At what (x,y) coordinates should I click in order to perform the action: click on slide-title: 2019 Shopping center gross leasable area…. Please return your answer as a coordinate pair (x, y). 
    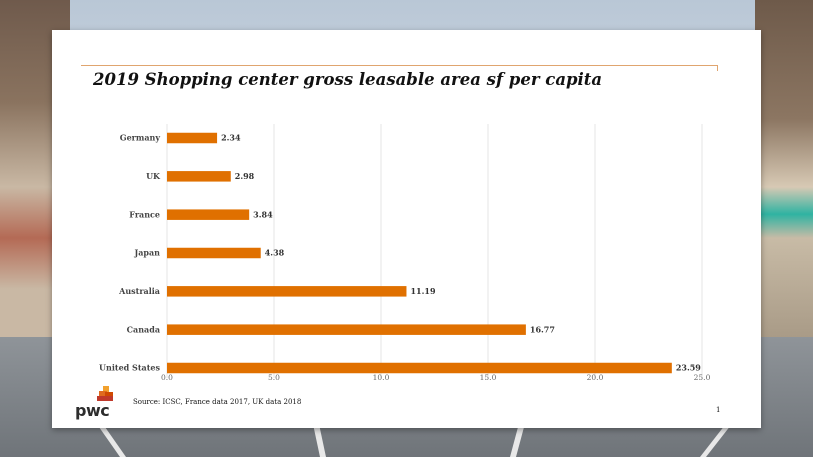
    Looking at the image, I should click on (348, 79).